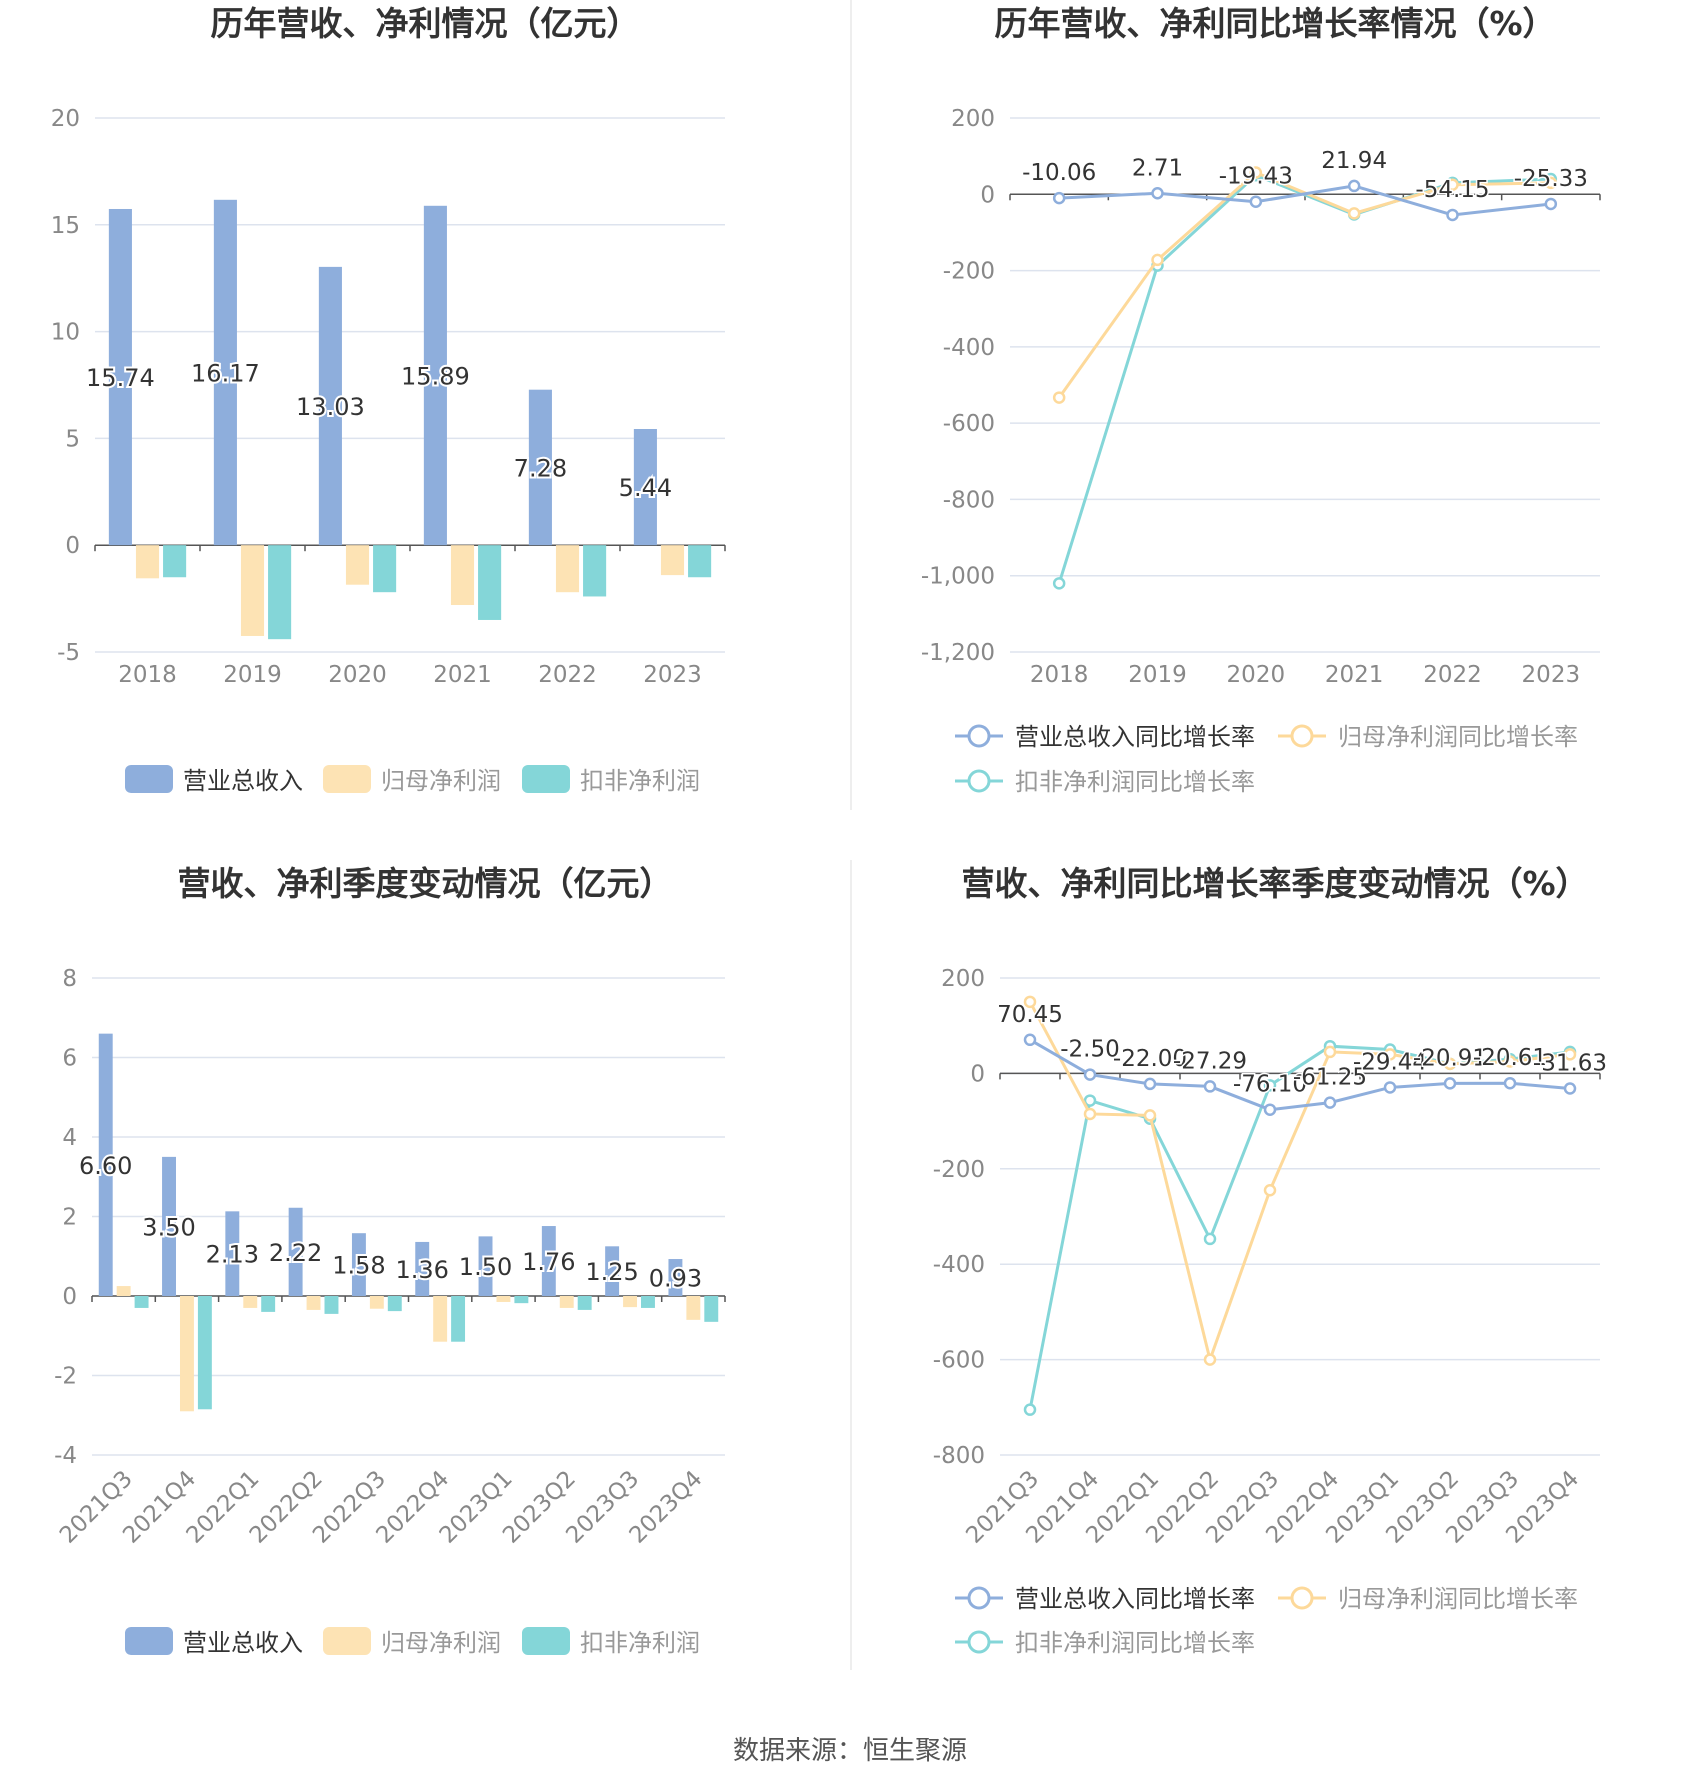 This screenshot has width=1700, height=1782. I want to click on x-tick-label: 2023, so click(672, 675).